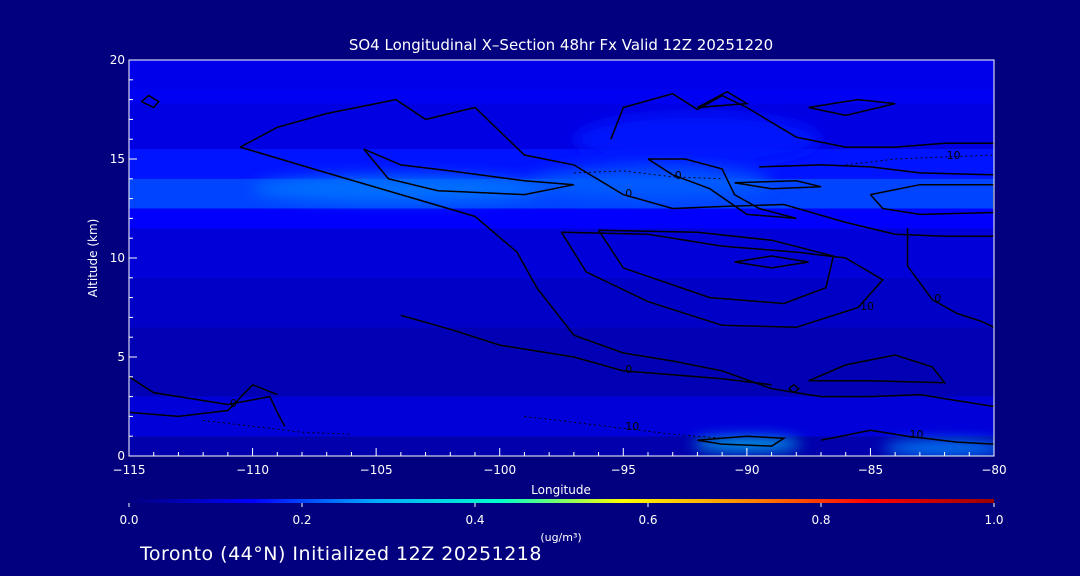 Image resolution: width=1080 pixels, height=576 pixels. Describe the element at coordinates (623, 427) in the screenshot. I see `contour-line-dashed` at that location.